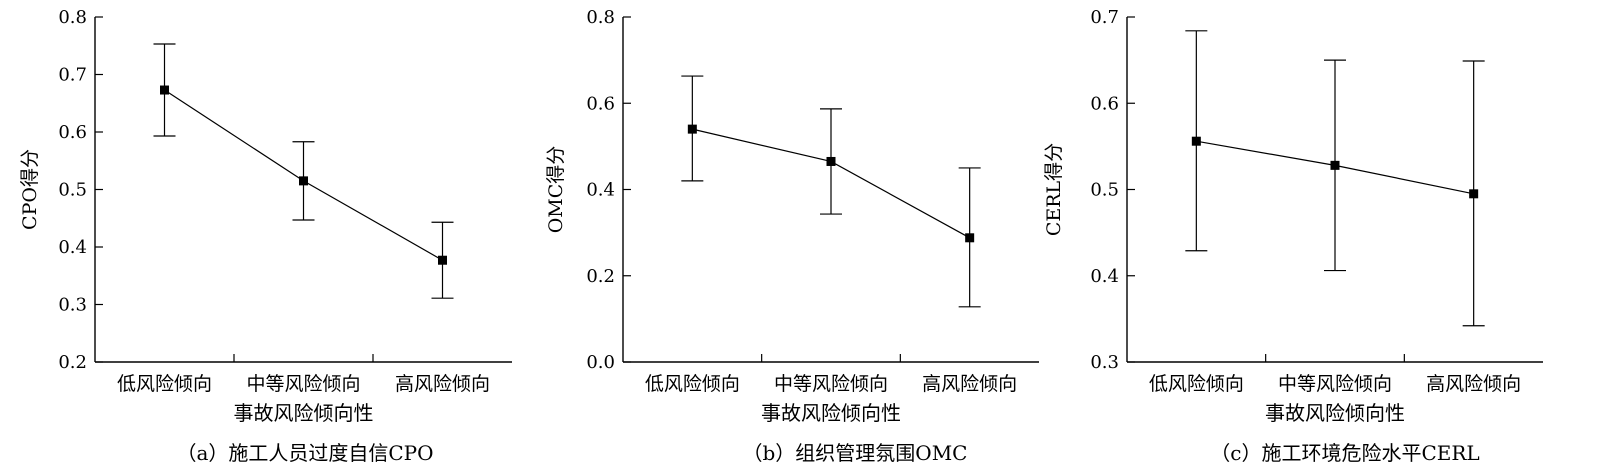  I want to click on panel-caption: （c）施工环境危险水平CERL, so click(1344, 453).